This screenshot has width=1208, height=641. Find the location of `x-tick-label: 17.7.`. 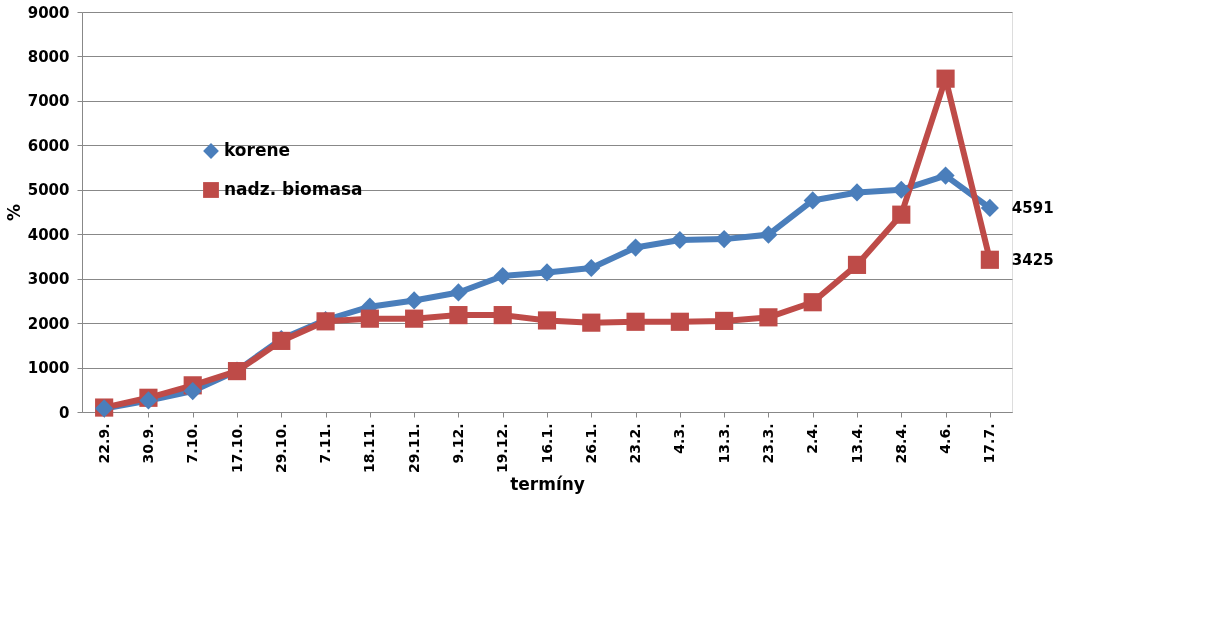

x-tick-label: 17.7. is located at coordinates (989, 443).